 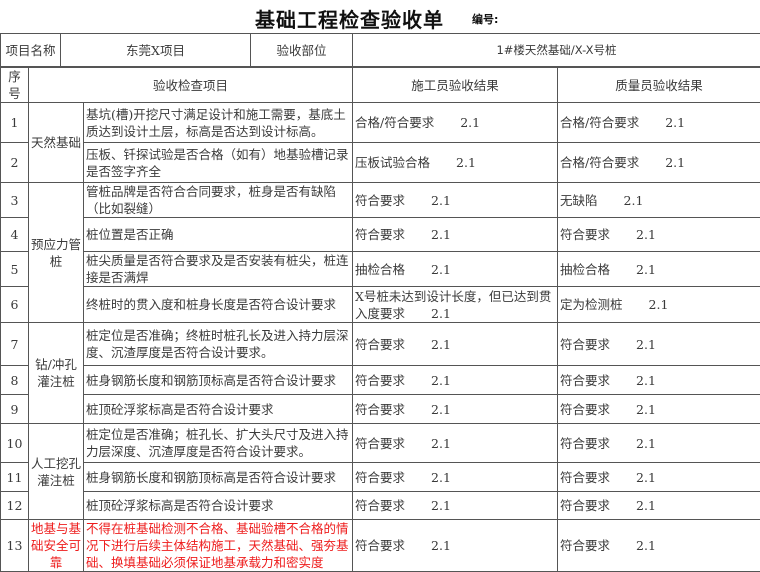 What do you see at coordinates (380, 269) in the screenshot?
I see `construction-result-text: 抽检合格` at bounding box center [380, 269].